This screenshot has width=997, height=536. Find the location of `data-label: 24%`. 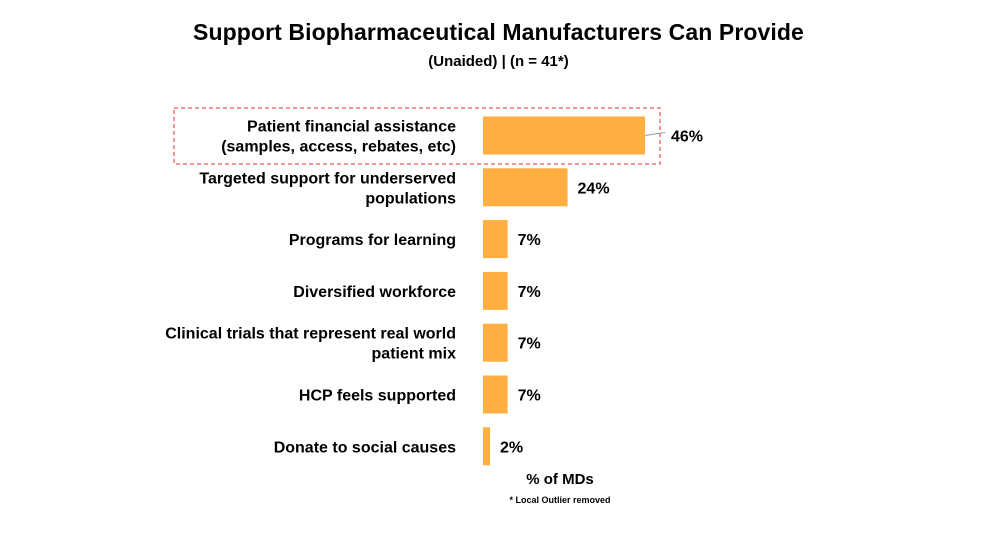

data-label: 24% is located at coordinates (594, 188).